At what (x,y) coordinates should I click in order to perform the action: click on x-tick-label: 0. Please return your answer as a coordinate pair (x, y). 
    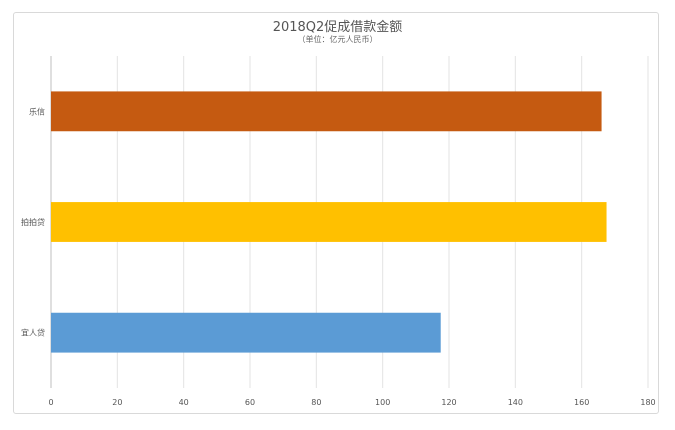
    Looking at the image, I should click on (50, 402).